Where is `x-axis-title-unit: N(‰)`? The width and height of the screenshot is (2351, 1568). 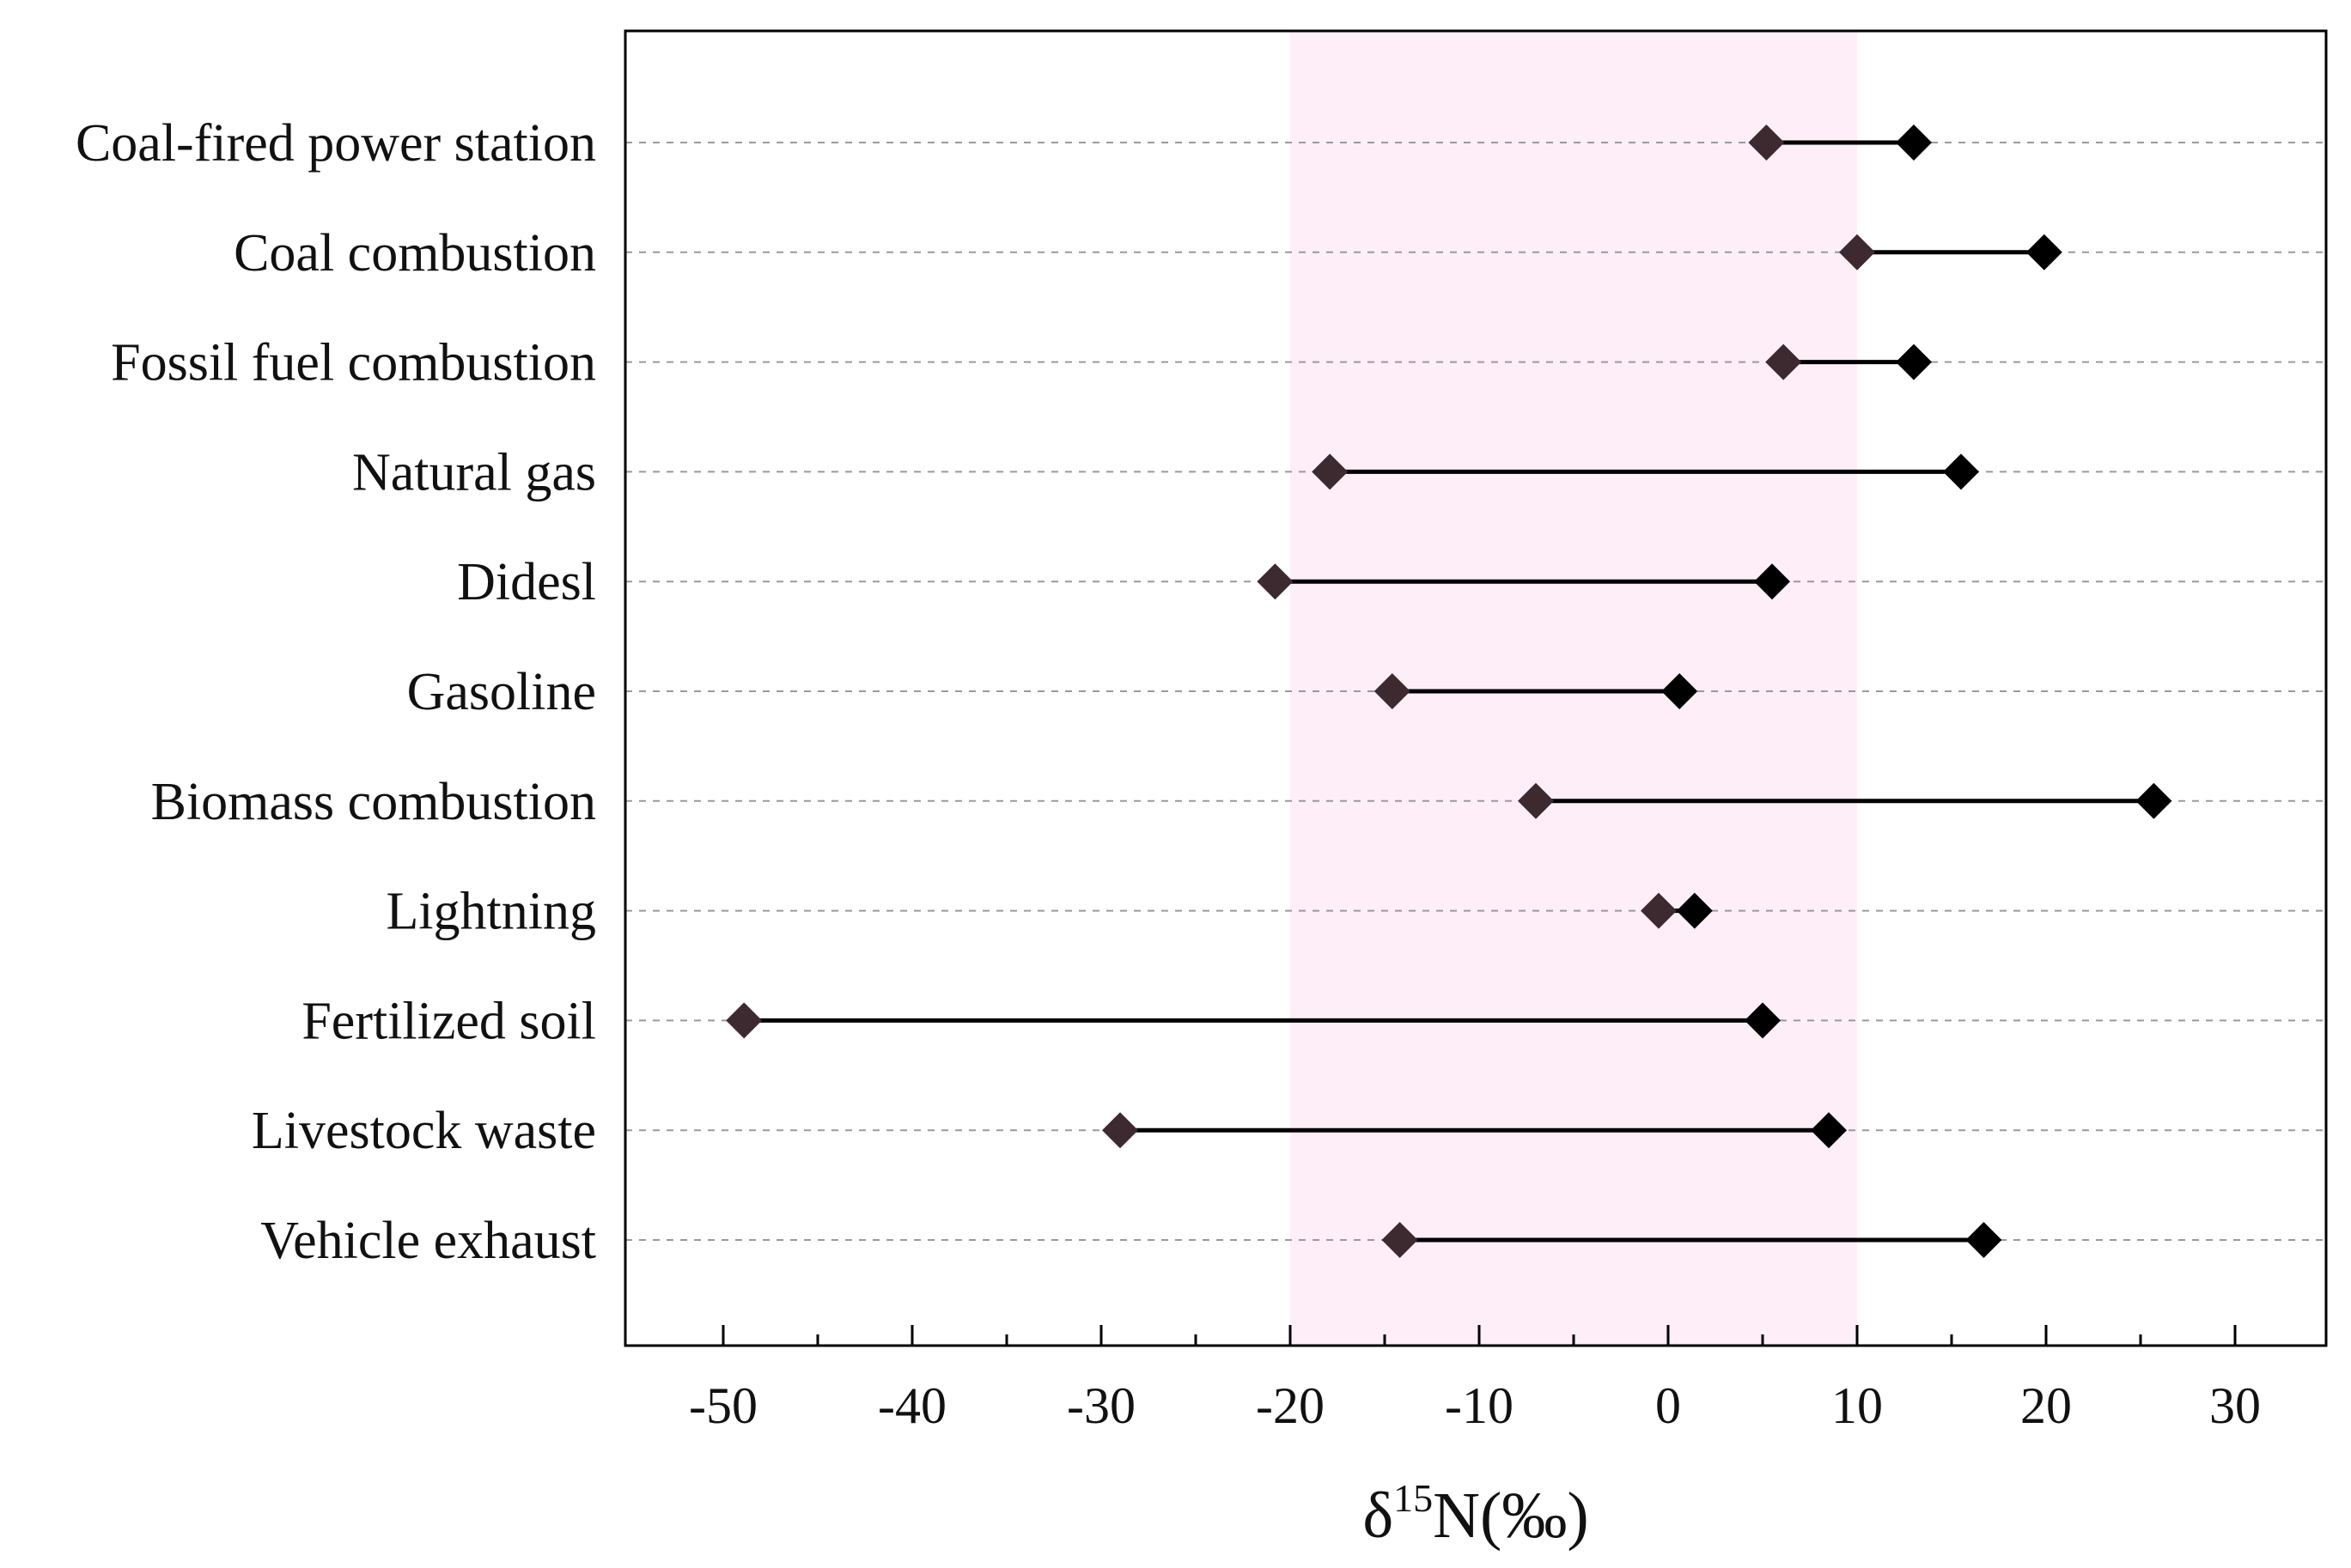 x-axis-title-unit: N(‰) is located at coordinates (1511, 1516).